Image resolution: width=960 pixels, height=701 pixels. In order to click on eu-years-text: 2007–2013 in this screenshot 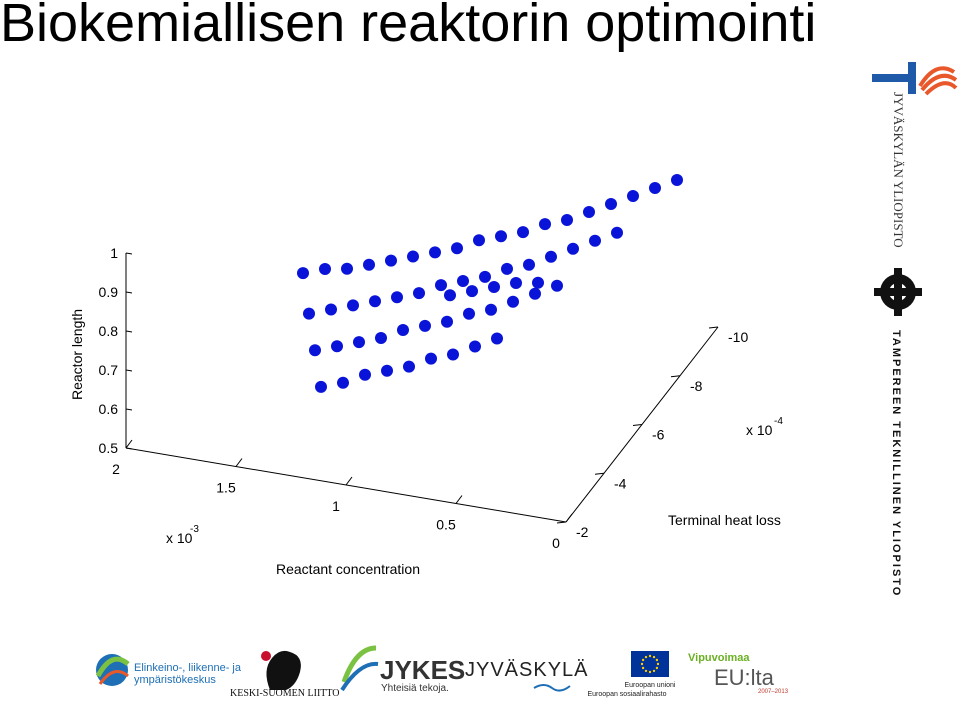, I will do `click(773, 692)`.